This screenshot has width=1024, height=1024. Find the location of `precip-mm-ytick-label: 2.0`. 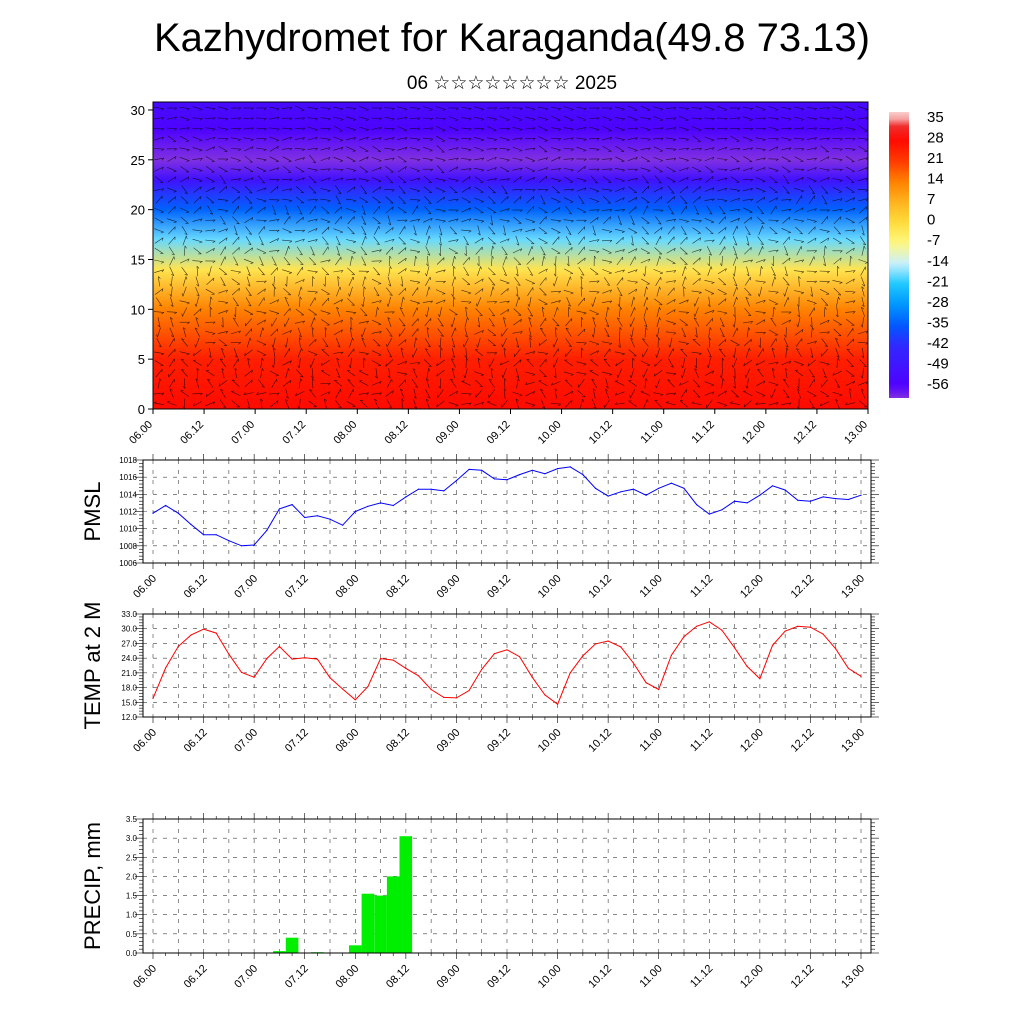

precip-mm-ytick-label: 2.0 is located at coordinates (132, 876).